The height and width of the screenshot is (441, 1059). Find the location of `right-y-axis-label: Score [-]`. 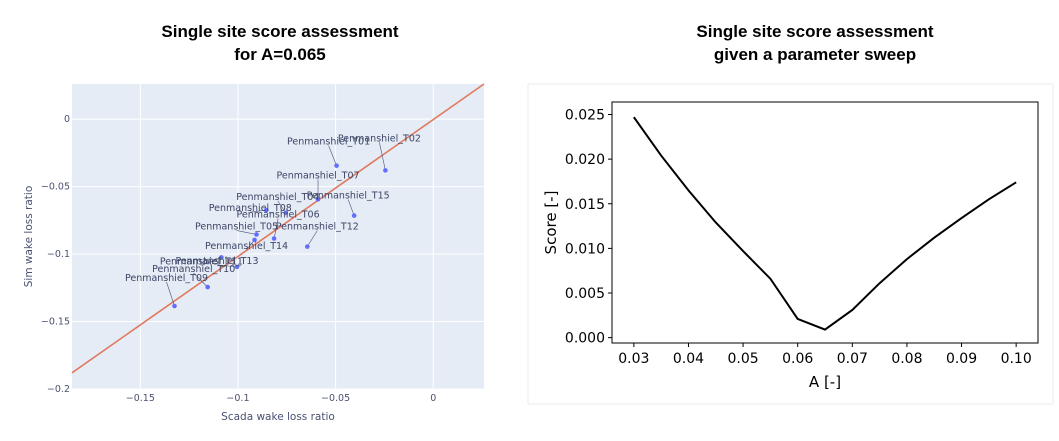

right-y-axis-label: Score [-] is located at coordinates (551, 223).